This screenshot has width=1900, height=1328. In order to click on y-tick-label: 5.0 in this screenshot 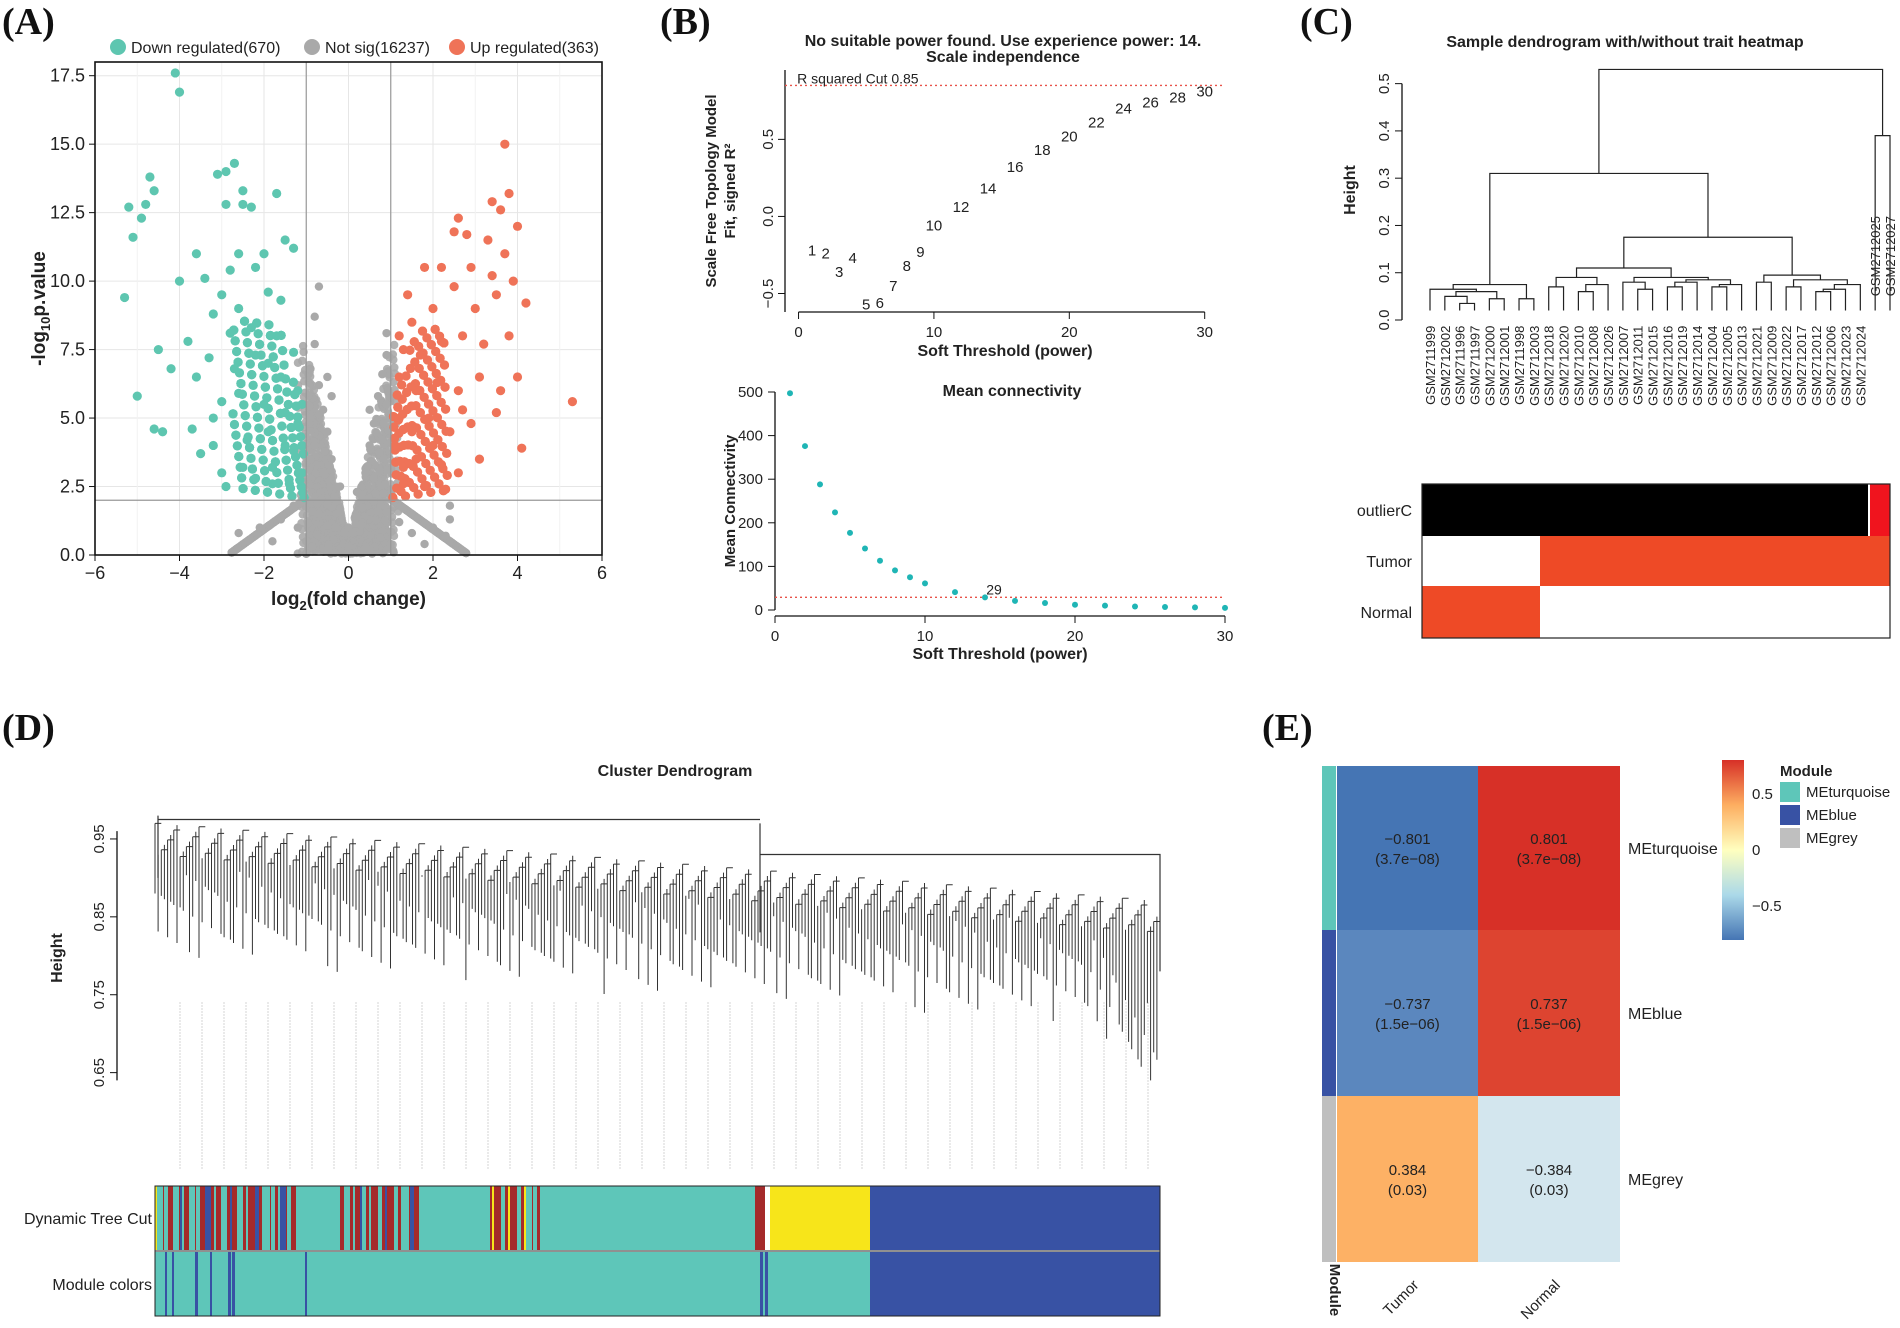, I will do `click(72, 418)`.